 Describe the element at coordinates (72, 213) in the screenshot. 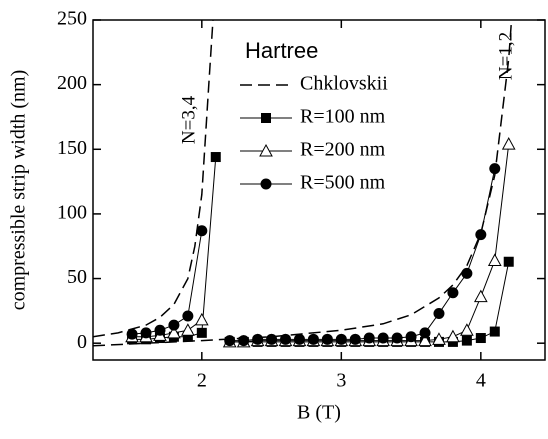

I see `y-tick-label: 100` at that location.